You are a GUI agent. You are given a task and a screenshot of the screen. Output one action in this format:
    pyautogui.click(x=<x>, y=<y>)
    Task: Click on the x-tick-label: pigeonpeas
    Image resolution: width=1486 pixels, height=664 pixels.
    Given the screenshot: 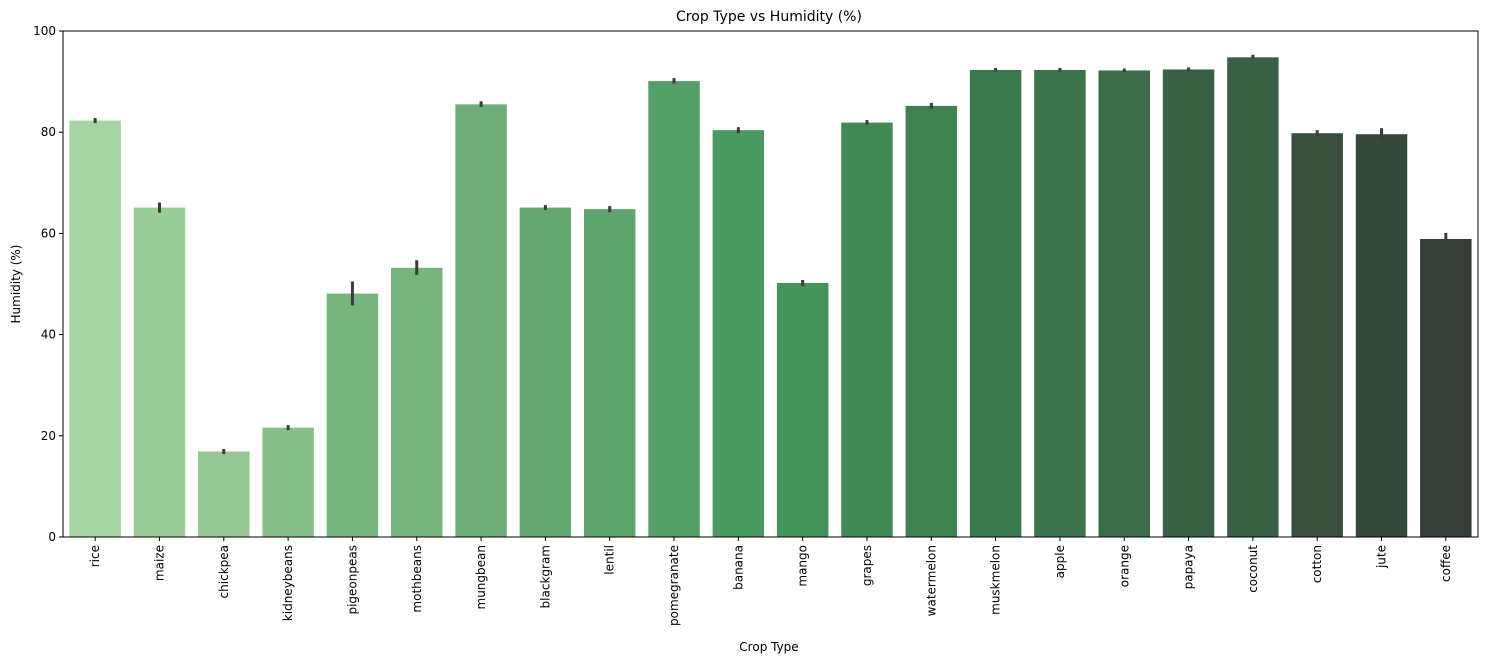 What is the action you would take?
    pyautogui.click(x=352, y=580)
    